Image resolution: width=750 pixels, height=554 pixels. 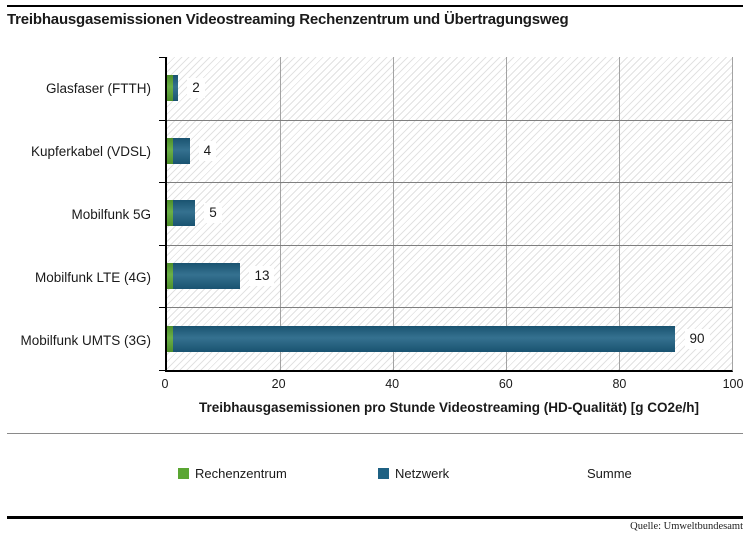 What do you see at coordinates (213, 213) in the screenshot?
I see `bar-value-label: 5` at bounding box center [213, 213].